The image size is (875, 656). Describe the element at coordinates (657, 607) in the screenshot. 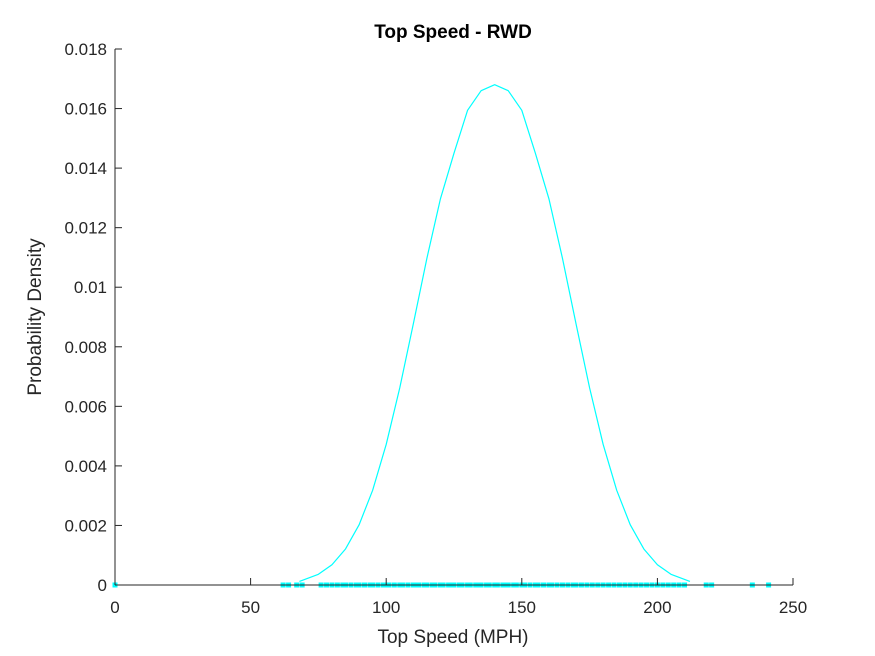

I see `x-tick-label: 200` at that location.